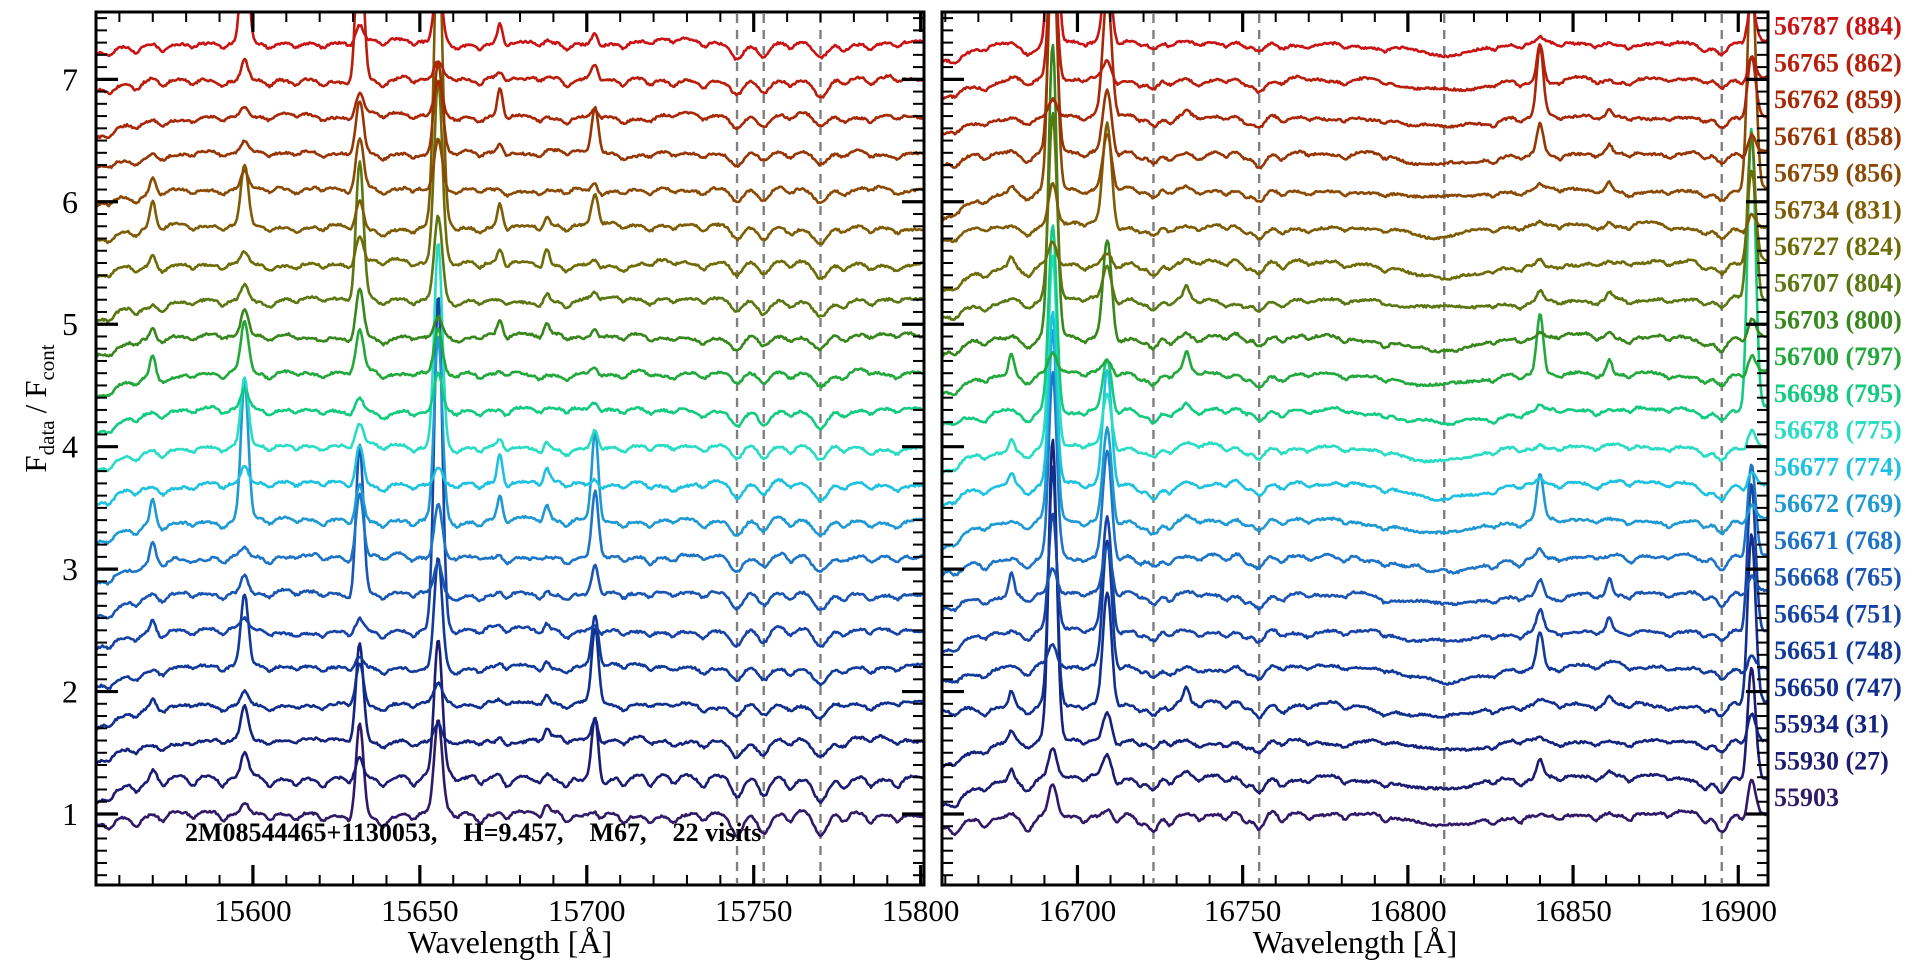 The height and width of the screenshot is (960, 1920). I want to click on y-tick-label: 2, so click(70, 692).